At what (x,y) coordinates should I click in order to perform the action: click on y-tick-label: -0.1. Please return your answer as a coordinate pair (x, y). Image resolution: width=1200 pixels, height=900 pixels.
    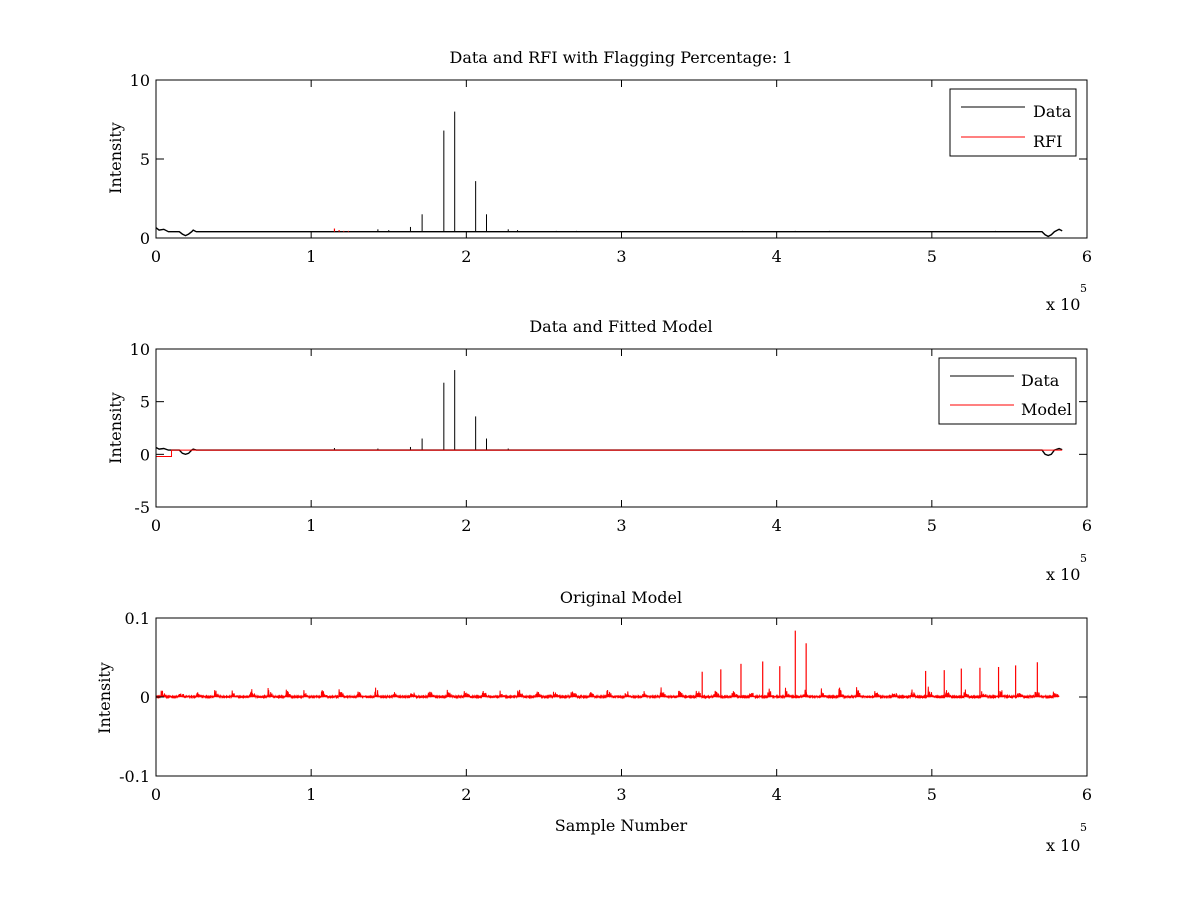
    Looking at the image, I should click on (134, 776).